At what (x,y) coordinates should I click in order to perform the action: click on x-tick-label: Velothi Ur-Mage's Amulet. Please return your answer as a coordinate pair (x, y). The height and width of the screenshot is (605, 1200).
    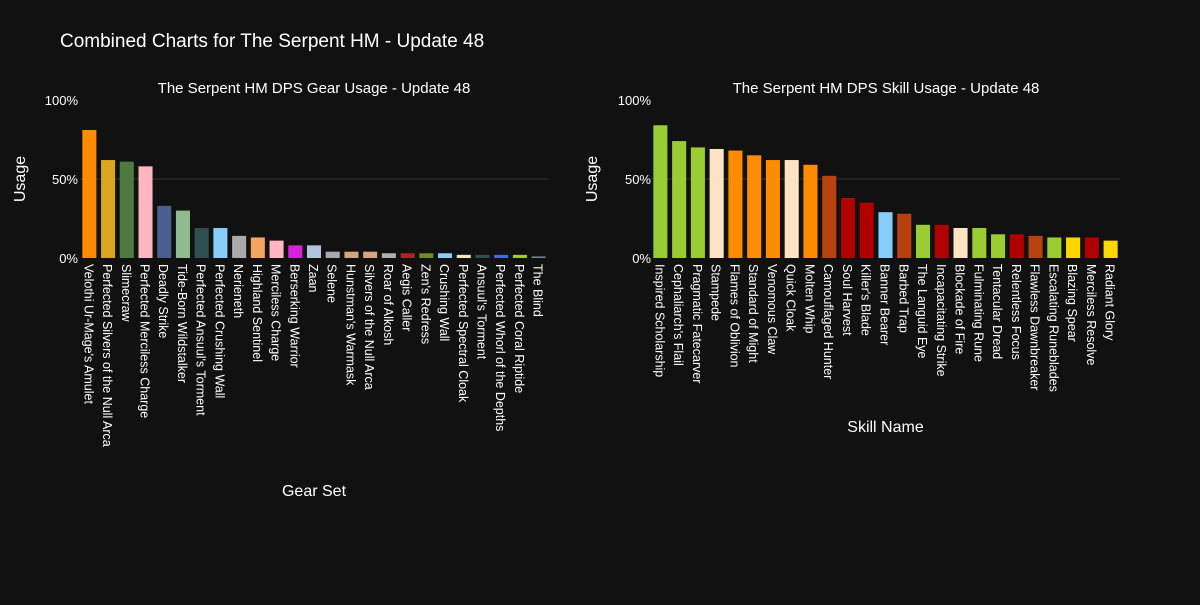
    Looking at the image, I should click on (88, 334).